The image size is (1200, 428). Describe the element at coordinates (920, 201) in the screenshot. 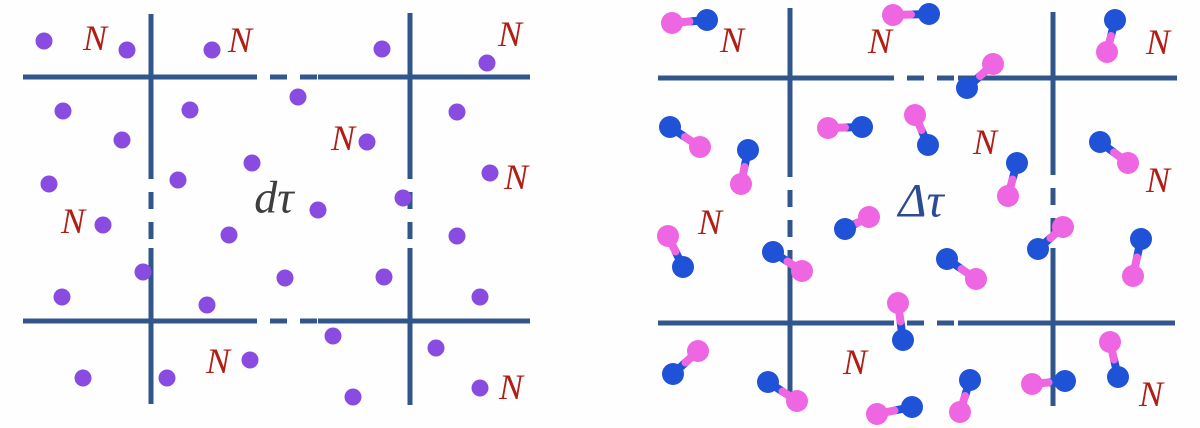

I see `timestep-label-right: Δτ` at that location.